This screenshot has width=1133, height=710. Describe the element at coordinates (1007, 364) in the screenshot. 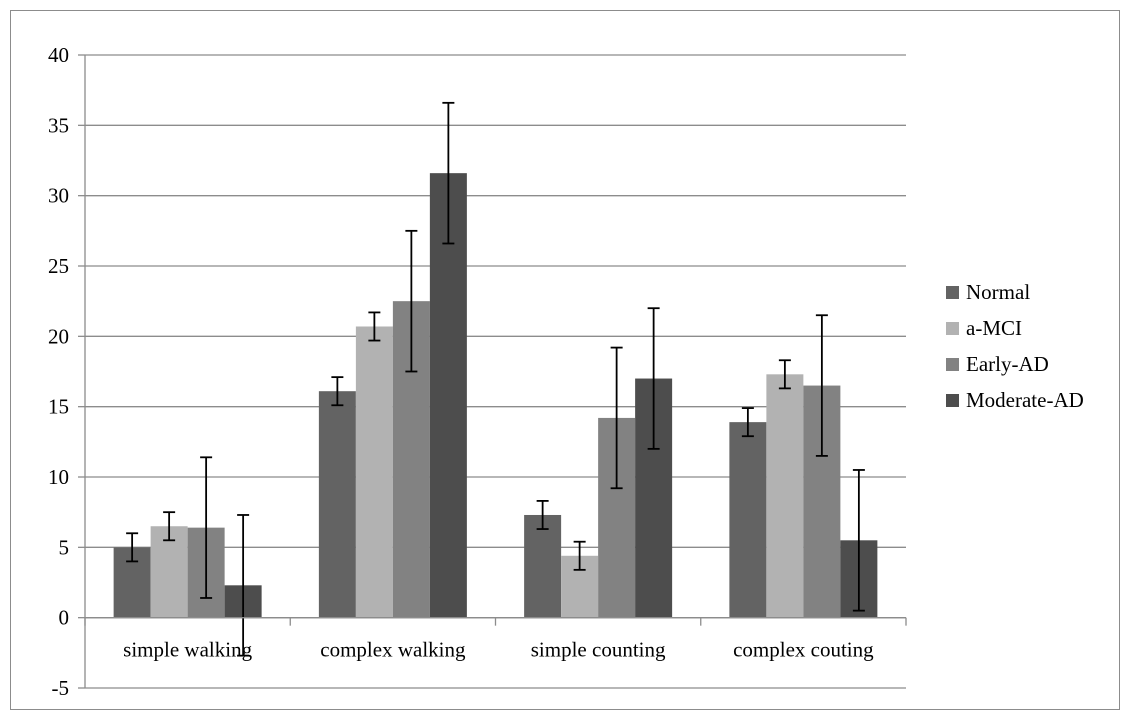

I see `legend-label: Early-AD` at that location.